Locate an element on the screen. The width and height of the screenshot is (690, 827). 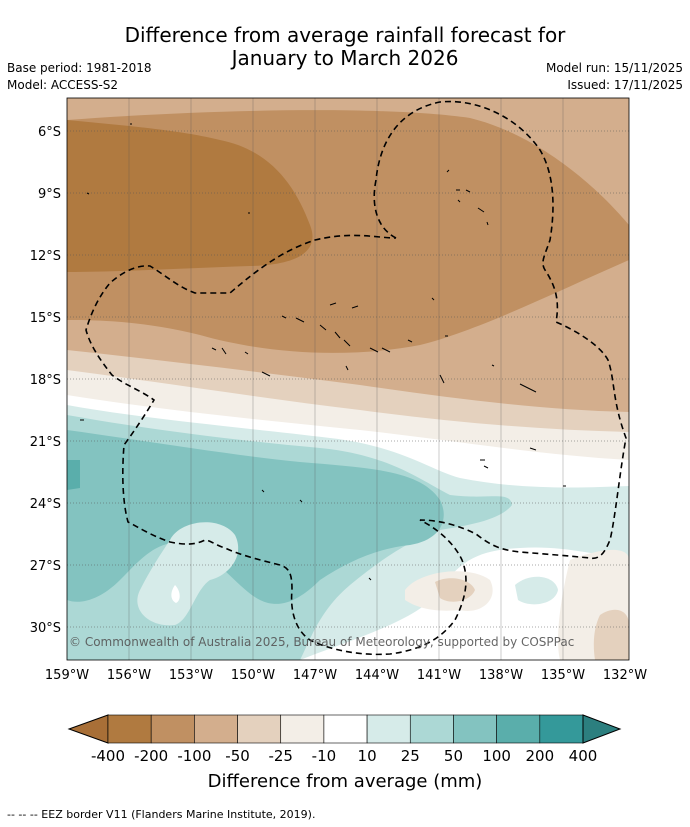
colorbar-tick-label: -100 is located at coordinates (194, 756).